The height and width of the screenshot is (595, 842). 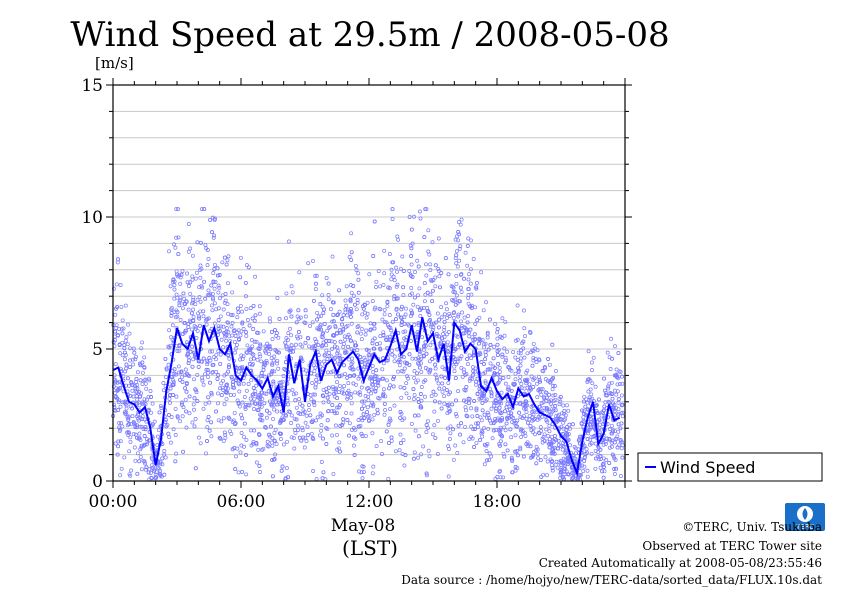 I want to click on credit-copyright: ©TERC, Univ. Tsukuba, so click(x=752, y=527).